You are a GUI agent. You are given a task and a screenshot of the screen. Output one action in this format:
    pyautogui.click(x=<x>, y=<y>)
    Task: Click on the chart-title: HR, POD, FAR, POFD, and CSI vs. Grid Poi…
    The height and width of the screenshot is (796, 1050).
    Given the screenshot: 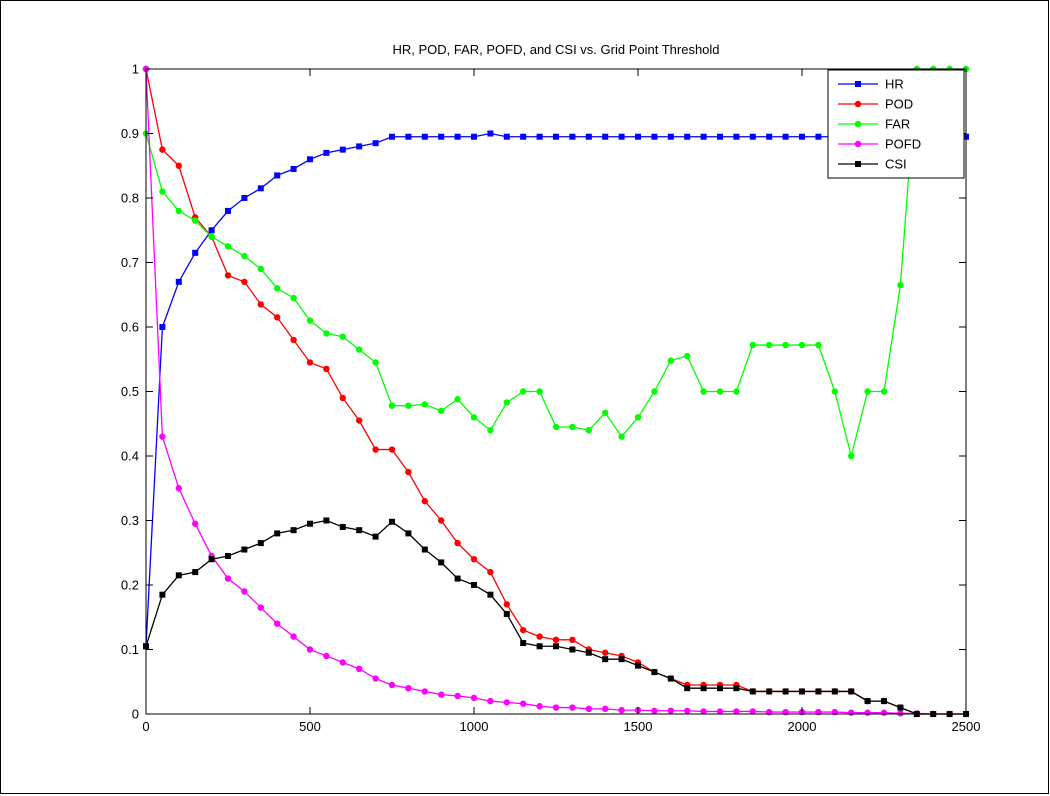 What is the action you would take?
    pyautogui.click(x=555, y=49)
    